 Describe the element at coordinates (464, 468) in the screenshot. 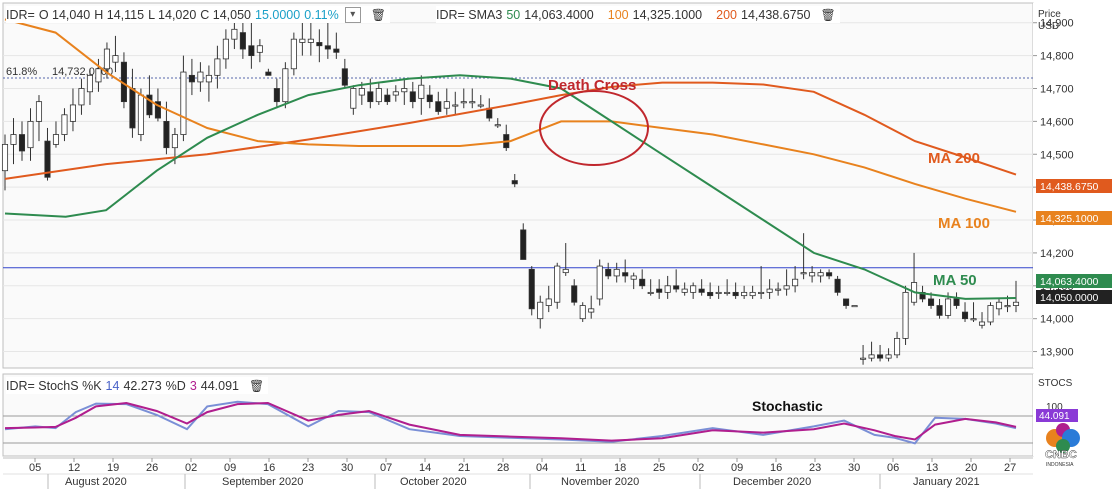

I see `date-tick-label: 21` at that location.